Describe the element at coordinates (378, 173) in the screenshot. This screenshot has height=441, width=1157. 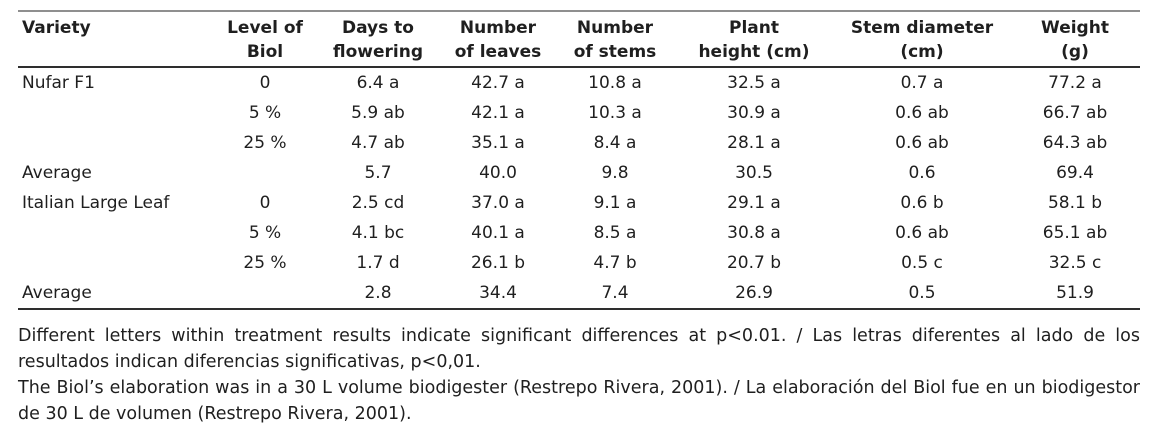
I see `value-cell: 5.7` at that location.